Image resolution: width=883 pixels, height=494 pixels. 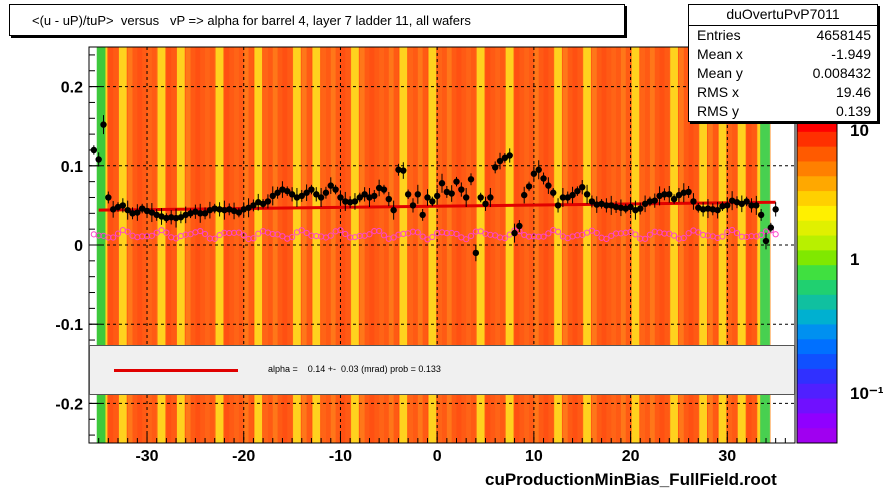 I want to click on stats-row-mean-x: Mean x -1.949, so click(x=783, y=54).